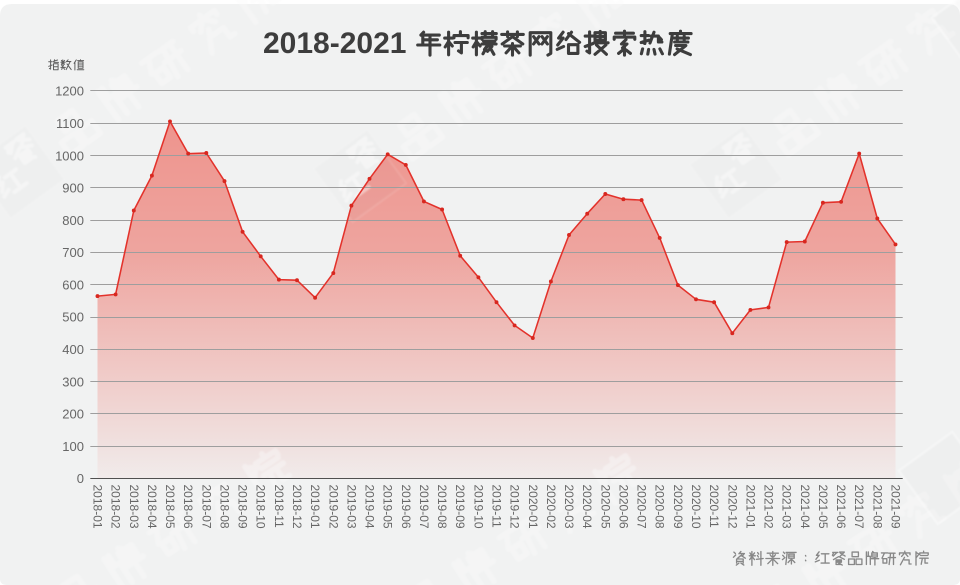 The height and width of the screenshot is (585, 960). Describe the element at coordinates (587, 507) in the screenshot. I see `svg-text: 2020-04` at that location.